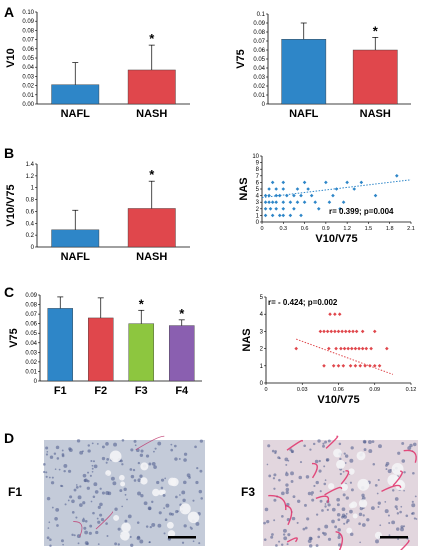  I want to click on significance-star: *, so click(376, 30).